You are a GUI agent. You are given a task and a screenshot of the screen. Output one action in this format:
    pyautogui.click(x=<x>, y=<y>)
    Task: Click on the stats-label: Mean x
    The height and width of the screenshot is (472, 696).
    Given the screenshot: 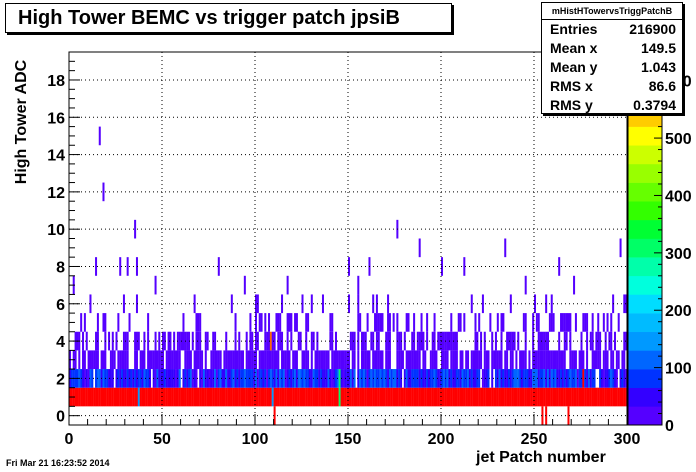 What is the action you would take?
    pyautogui.click(x=574, y=48)
    